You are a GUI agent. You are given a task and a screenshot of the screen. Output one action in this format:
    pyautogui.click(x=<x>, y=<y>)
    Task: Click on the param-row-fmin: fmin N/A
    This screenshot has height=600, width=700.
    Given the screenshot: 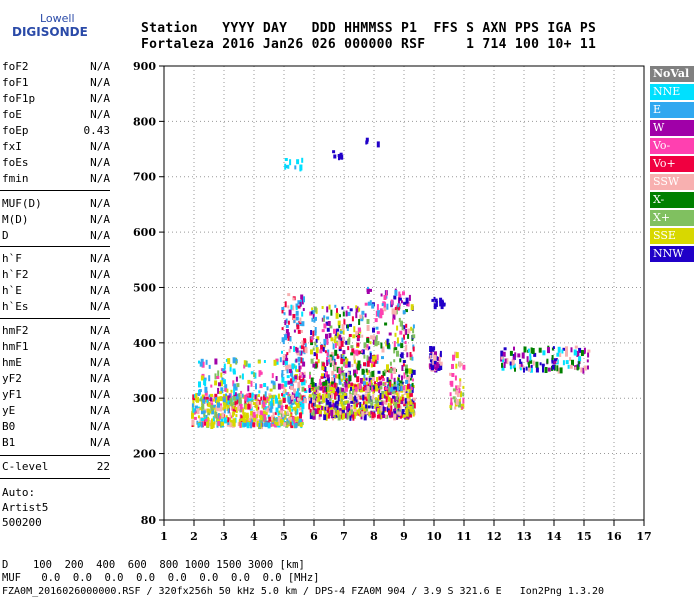 What is the action you would take?
    pyautogui.click(x=56, y=179)
    